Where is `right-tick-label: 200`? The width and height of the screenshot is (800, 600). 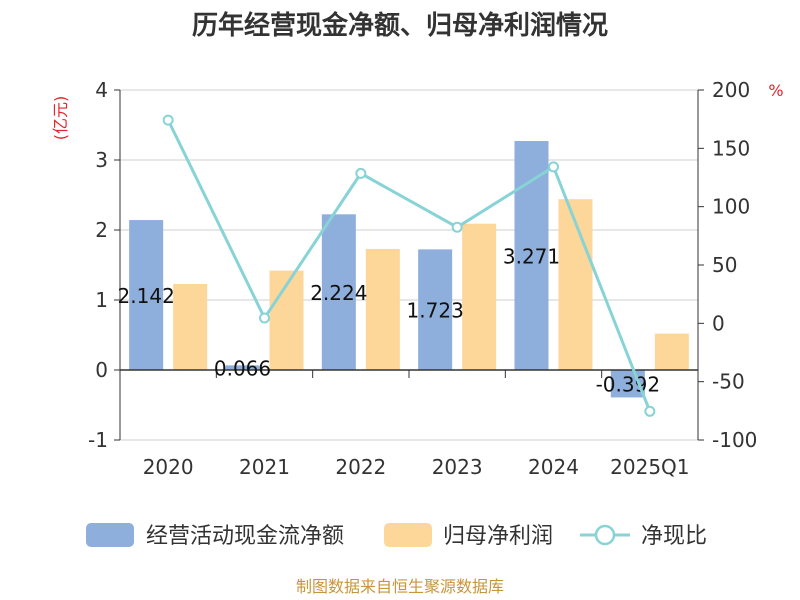 right-tick-label: 200 is located at coordinates (731, 90).